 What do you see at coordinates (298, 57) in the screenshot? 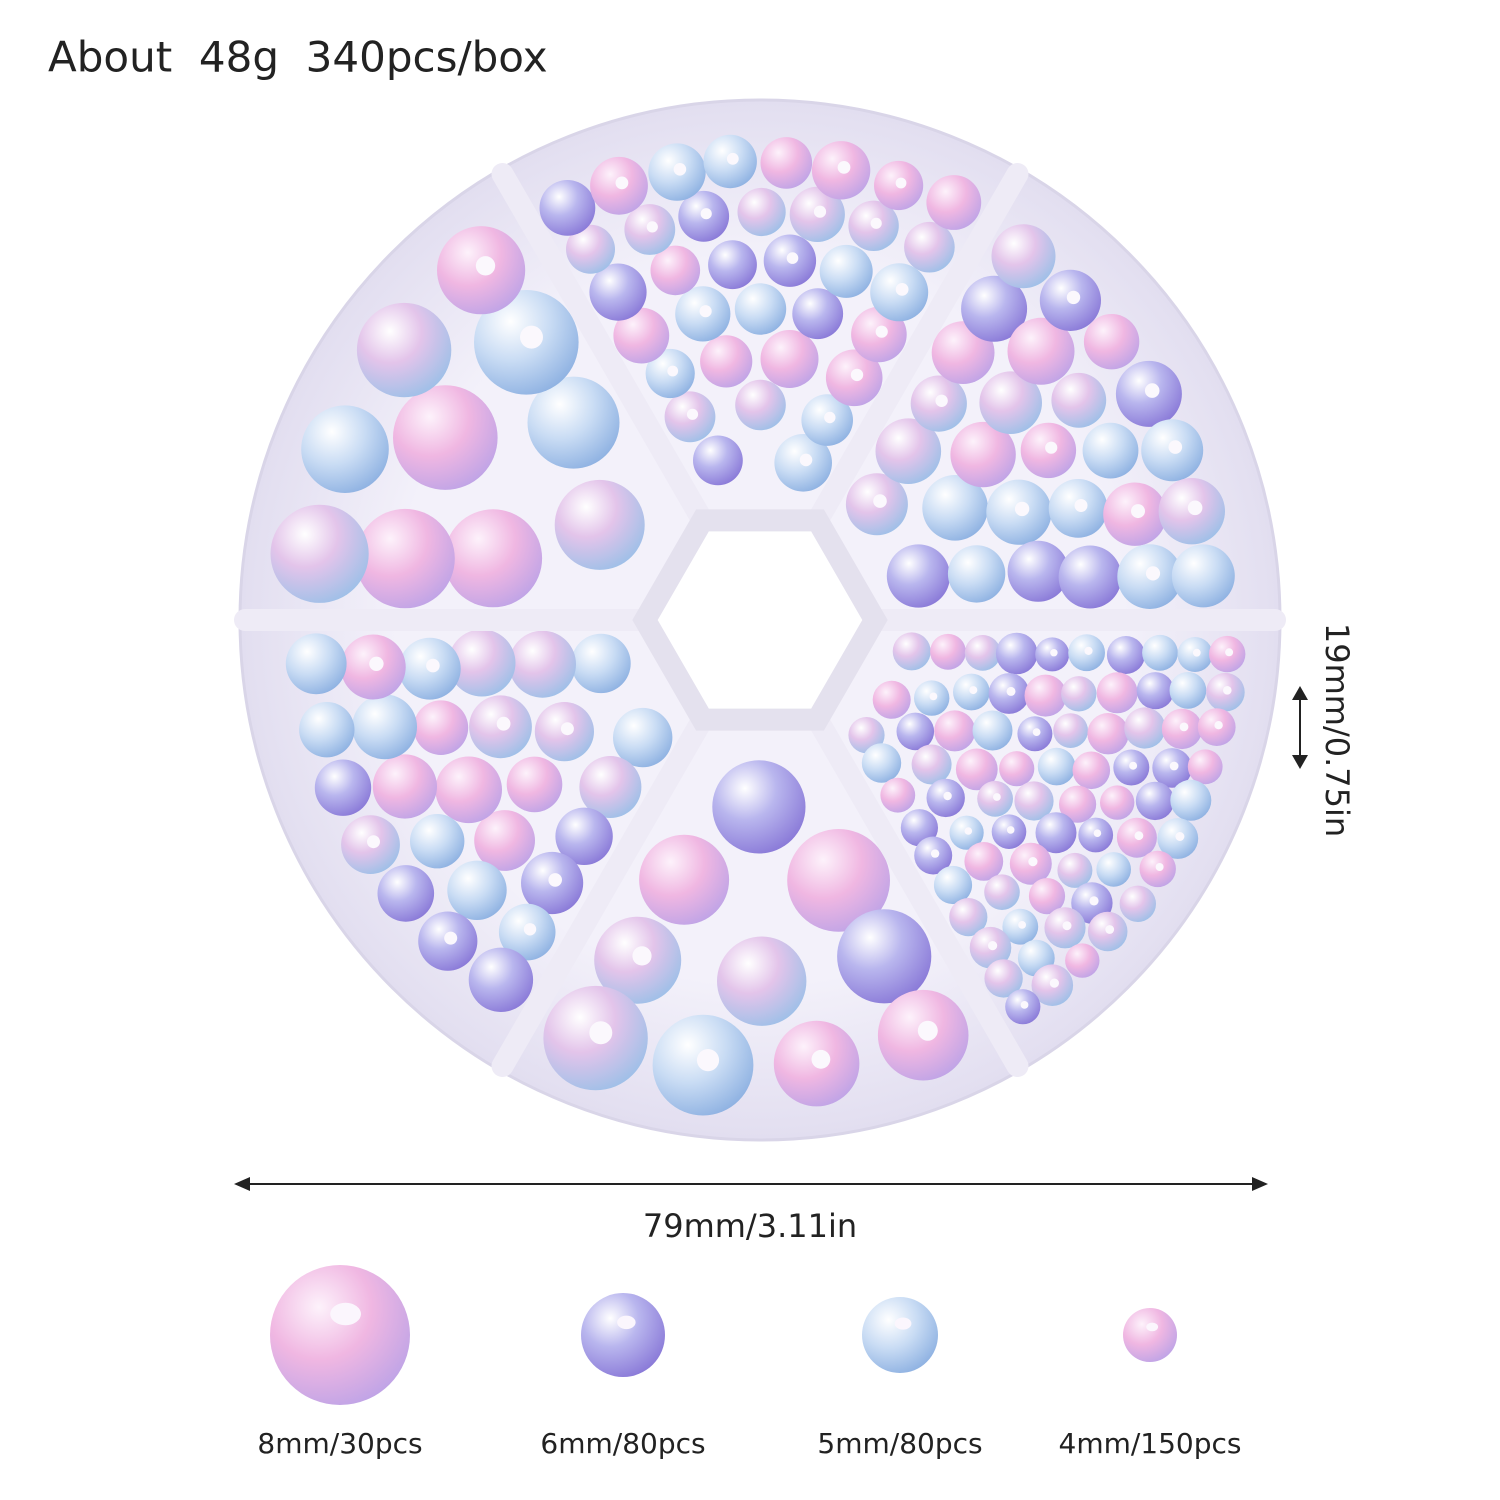
I see `title: About 48g 340pcs/box` at bounding box center [298, 57].